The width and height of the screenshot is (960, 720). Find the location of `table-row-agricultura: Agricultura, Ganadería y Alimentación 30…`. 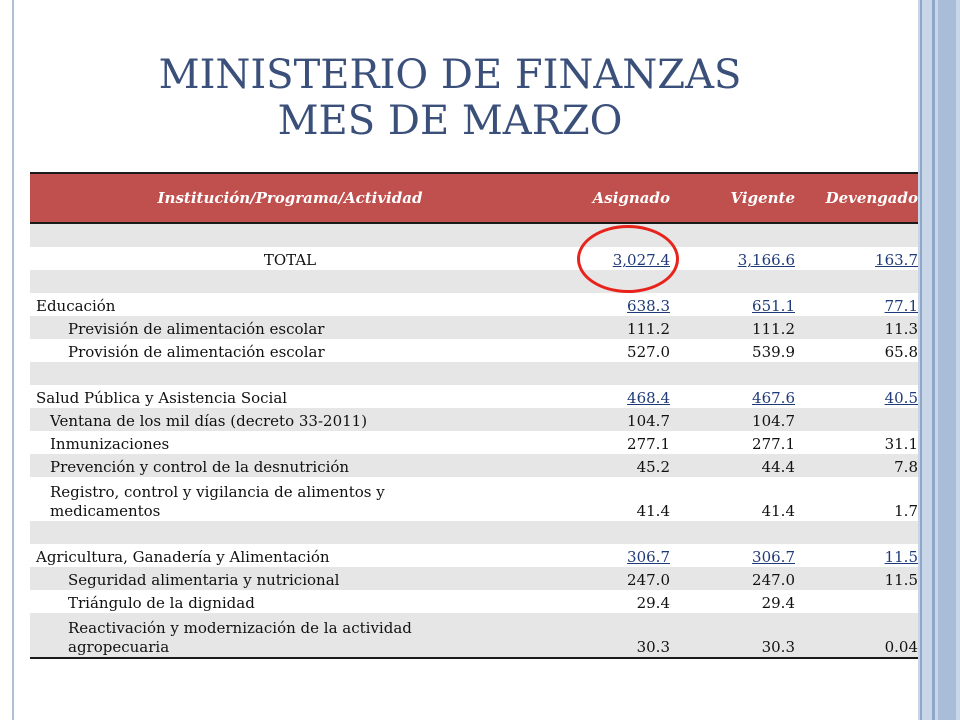

table-row-agricultura: Agricultura, Ganadería y Alimentación 30… is located at coordinates (474, 555).